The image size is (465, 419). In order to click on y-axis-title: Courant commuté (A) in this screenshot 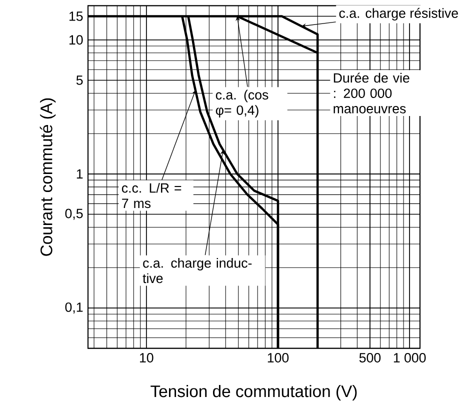, I will do `click(48, 177)`.